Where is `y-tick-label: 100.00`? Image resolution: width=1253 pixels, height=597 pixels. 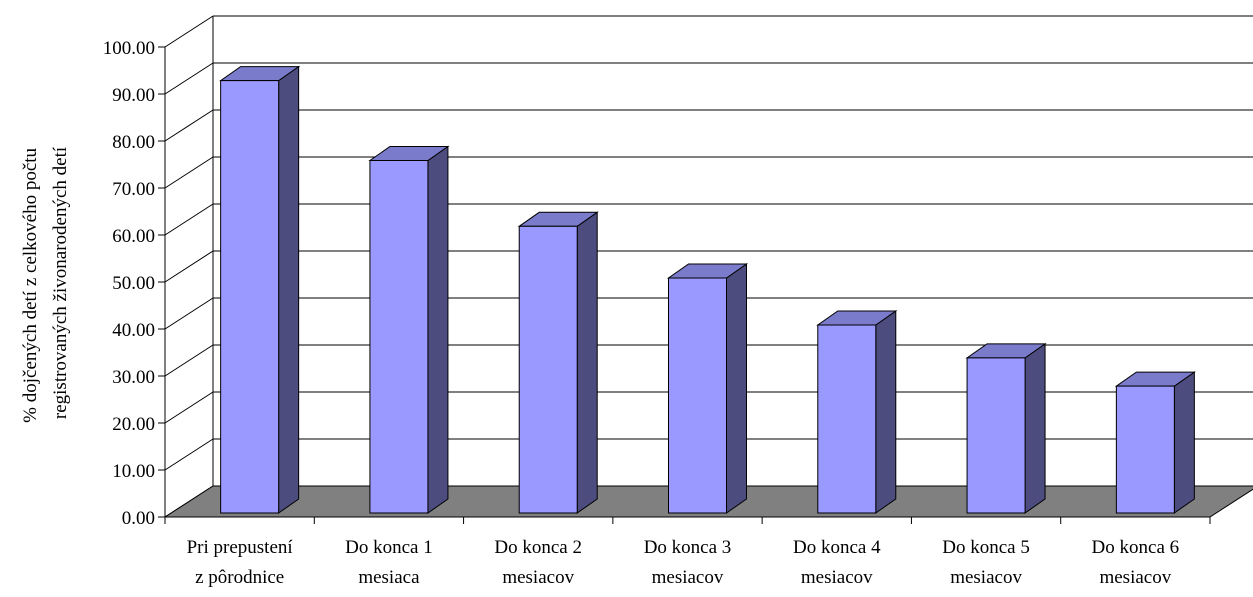 y-tick-label: 100.00 is located at coordinates (129, 48).